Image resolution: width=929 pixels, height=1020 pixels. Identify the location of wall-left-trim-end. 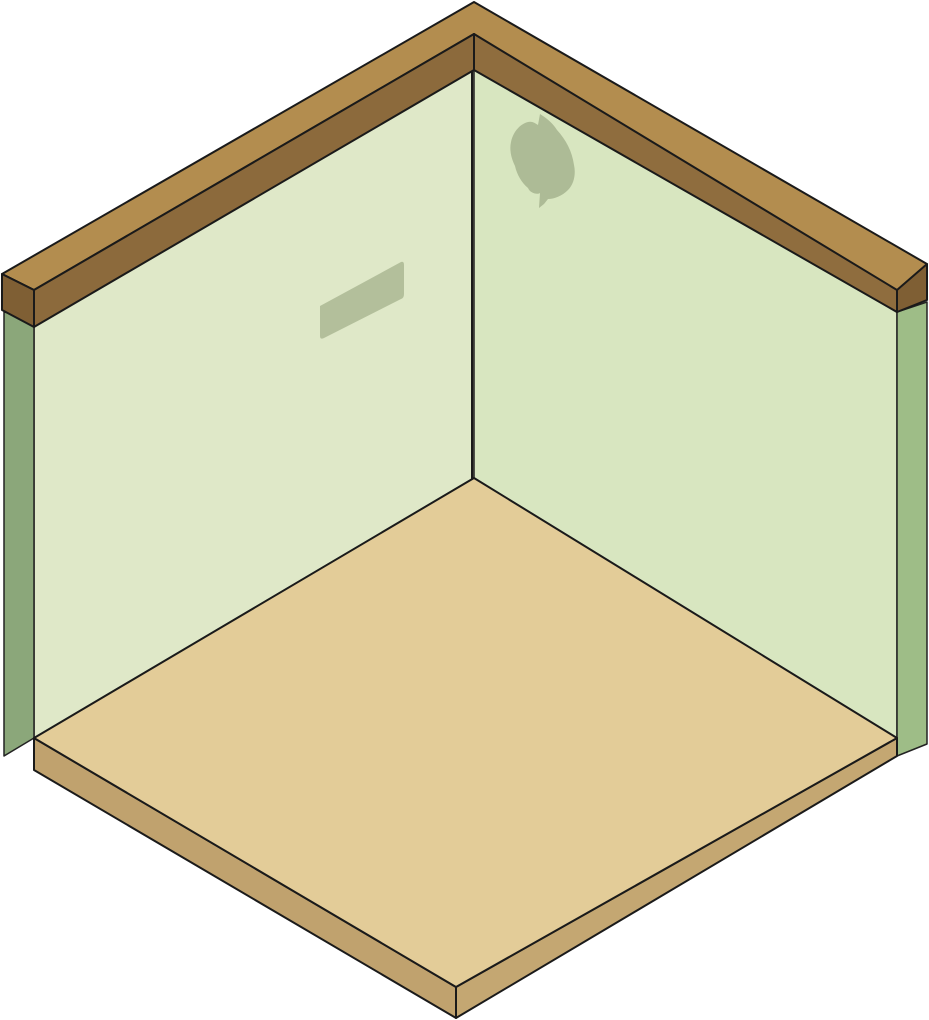
(18, 300).